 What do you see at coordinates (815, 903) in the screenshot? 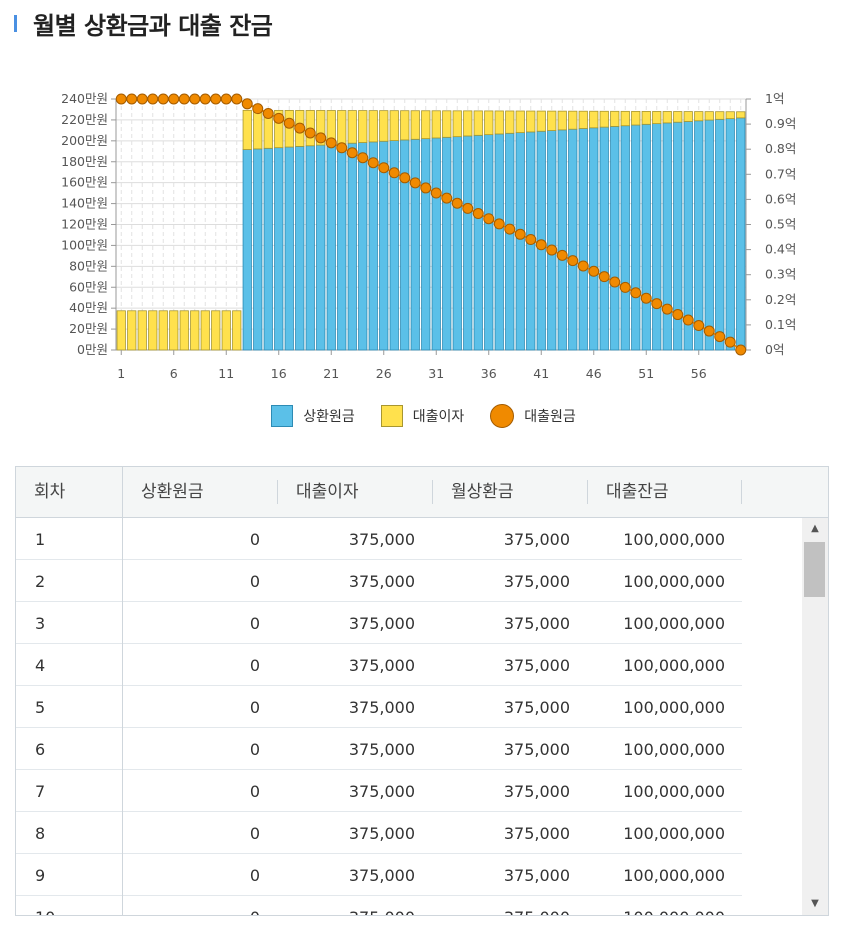
I see `scroll-down-icon: ▼` at bounding box center [815, 903].